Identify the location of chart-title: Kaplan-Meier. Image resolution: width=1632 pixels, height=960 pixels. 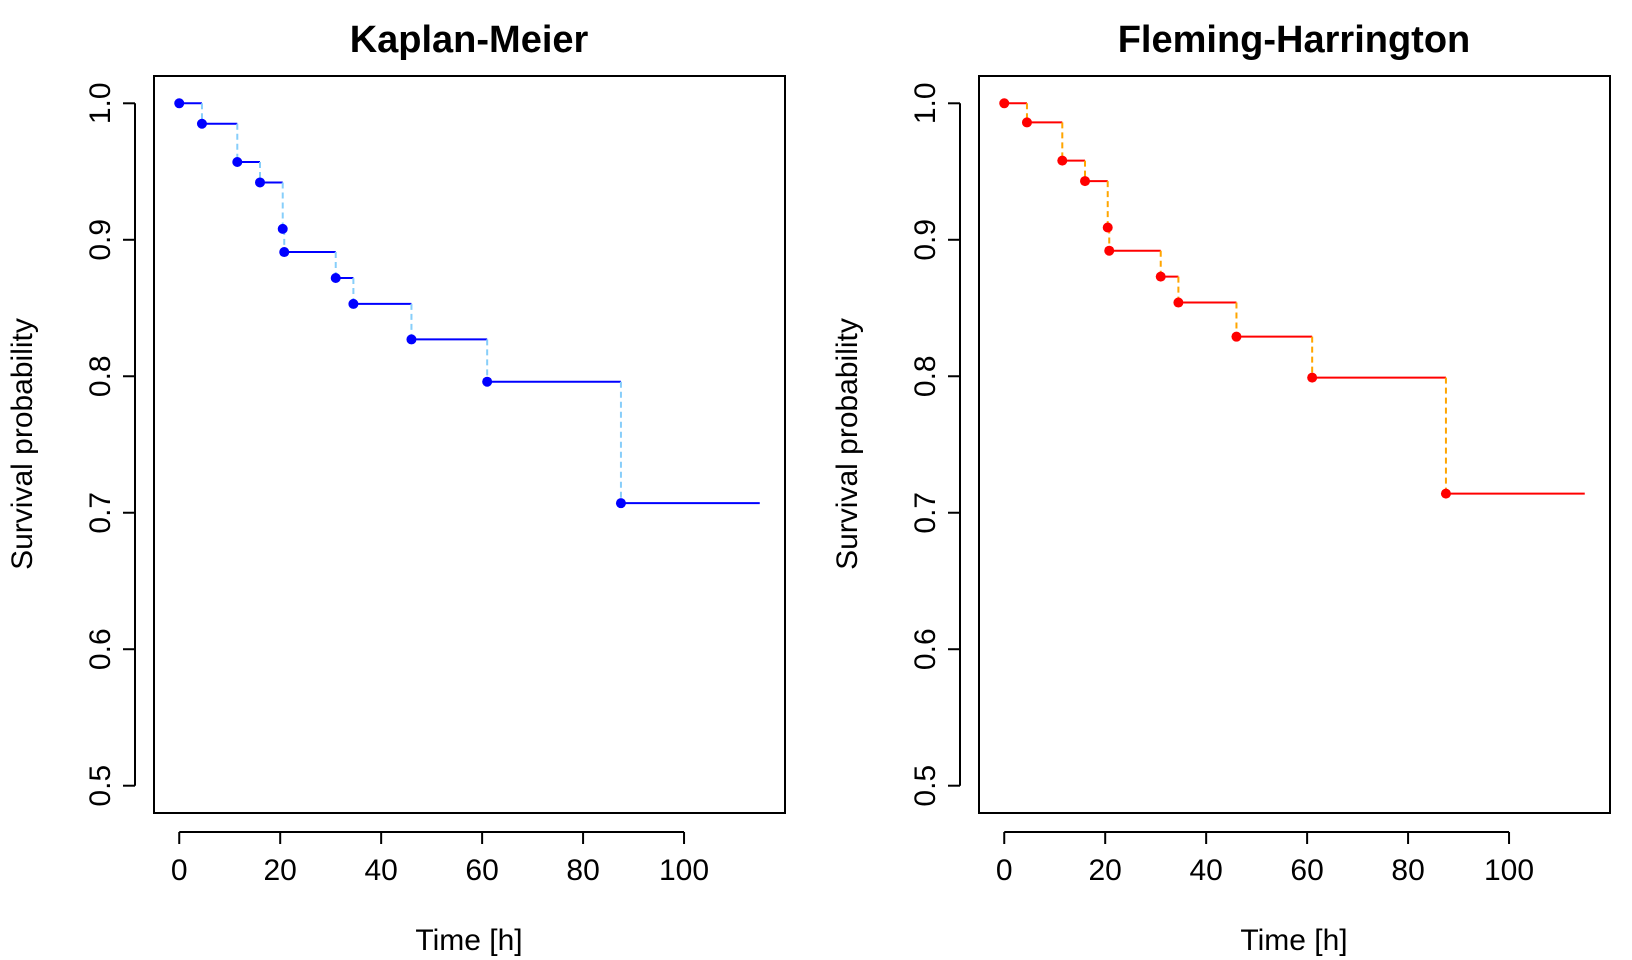
(469, 40).